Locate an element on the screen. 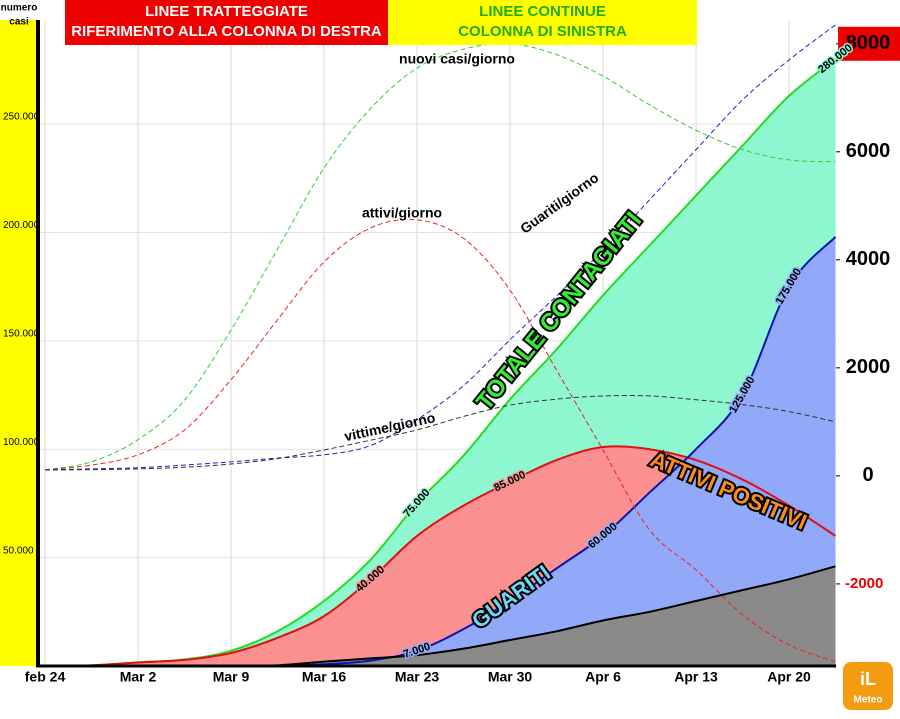 The image size is (900, 719). y2-tick-label: -2000 is located at coordinates (864, 583).